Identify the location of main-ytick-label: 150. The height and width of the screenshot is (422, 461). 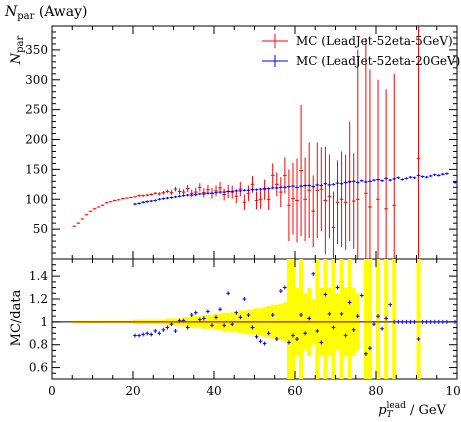
(36, 169).